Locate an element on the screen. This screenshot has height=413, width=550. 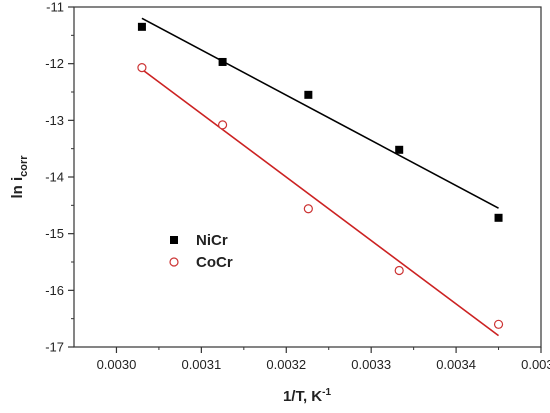
x-axis-title: 1/T, K-1 is located at coordinates (307, 396).